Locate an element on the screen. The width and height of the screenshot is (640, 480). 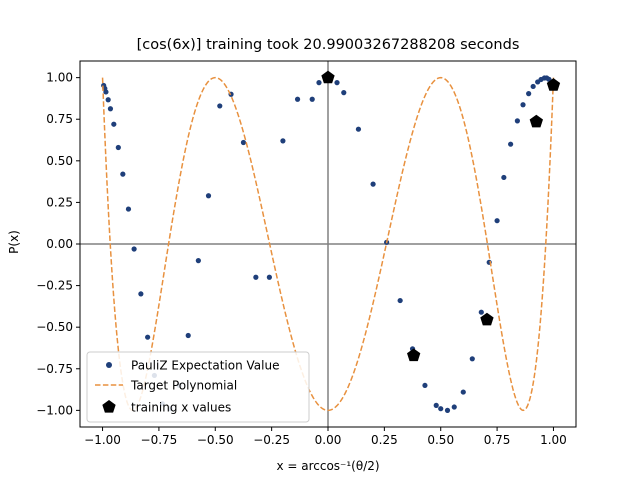
x-tick-label: −0.50 is located at coordinates (215, 440).